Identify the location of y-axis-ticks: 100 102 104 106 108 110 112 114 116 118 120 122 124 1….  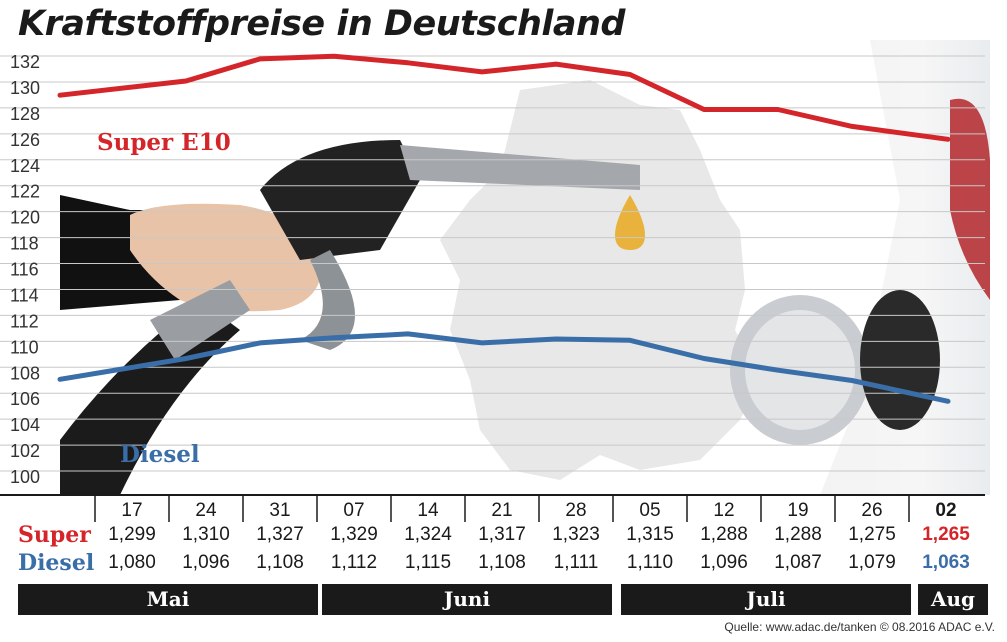
(25, 269).